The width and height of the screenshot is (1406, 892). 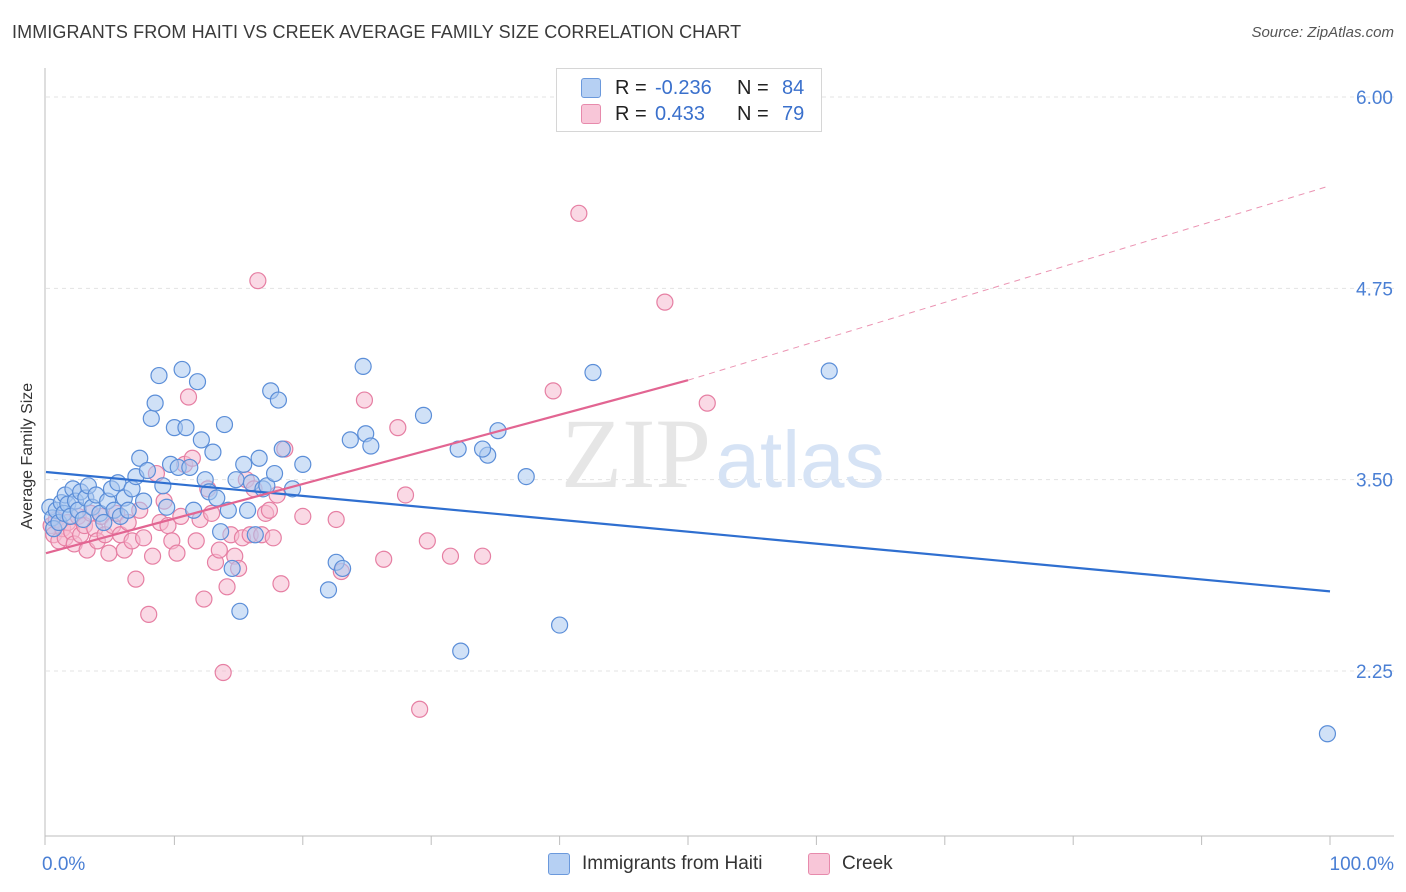 What do you see at coordinates (636, 453) in the screenshot?
I see `watermark-zip: ZIP` at bounding box center [636, 453].